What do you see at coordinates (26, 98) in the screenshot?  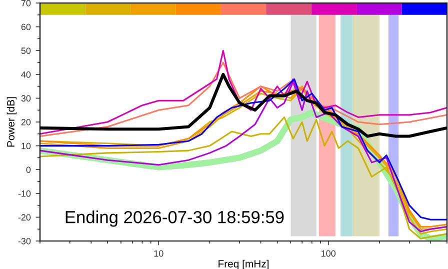 I see `y-tick-label: 30` at bounding box center [26, 98].